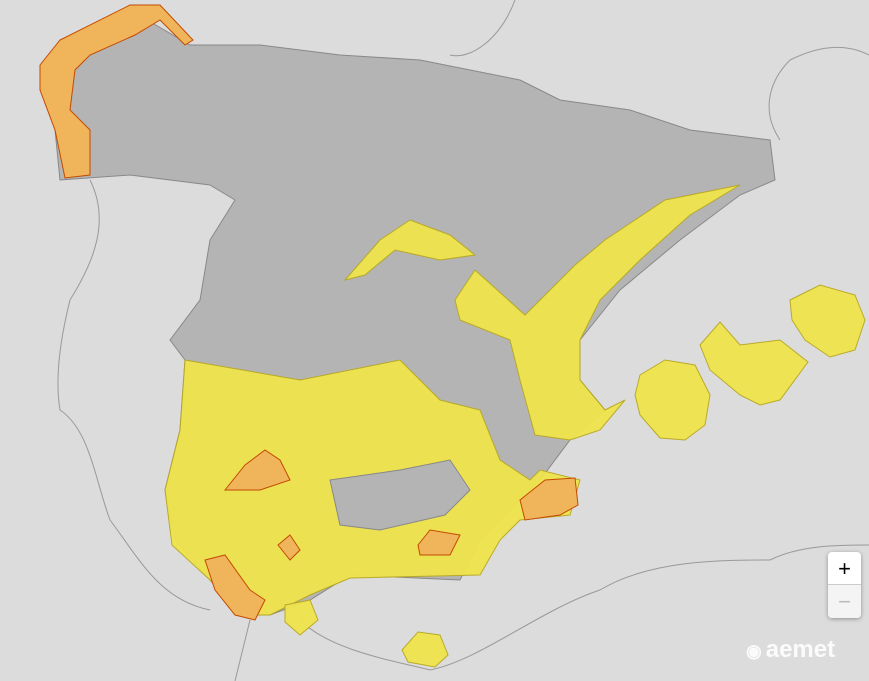  I want to click on zoom-in-button: +, so click(844, 568).